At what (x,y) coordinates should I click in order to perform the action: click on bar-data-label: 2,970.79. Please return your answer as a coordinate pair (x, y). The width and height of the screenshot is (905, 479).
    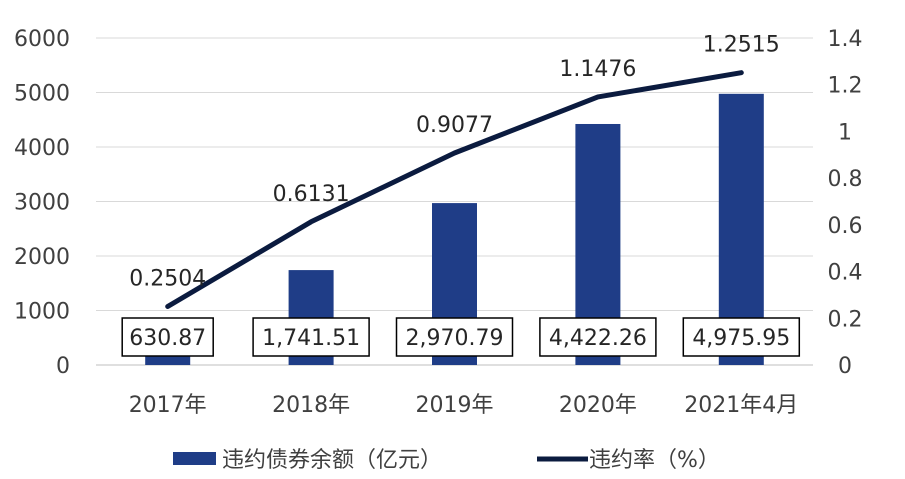
    Looking at the image, I should click on (455, 338).